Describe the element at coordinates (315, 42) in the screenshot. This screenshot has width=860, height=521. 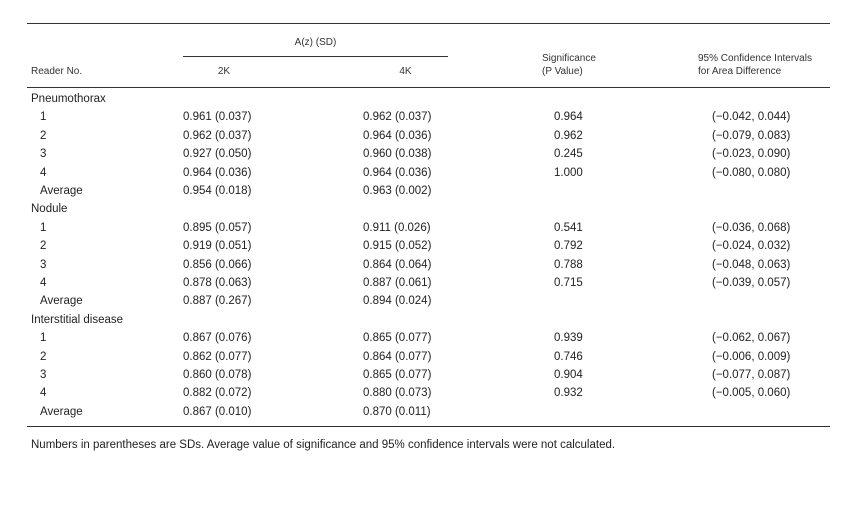
I see `az-header: A(z) (SD)` at that location.